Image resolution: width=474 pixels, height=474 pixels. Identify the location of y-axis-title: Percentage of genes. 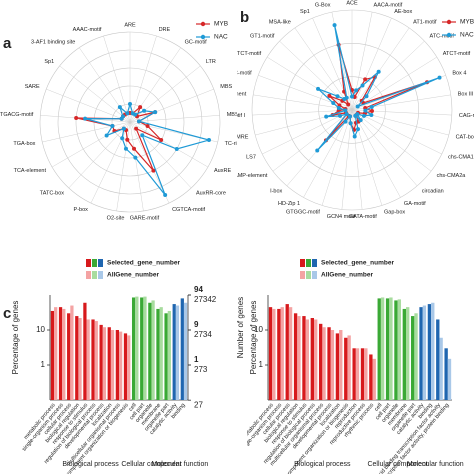
(253, 338).